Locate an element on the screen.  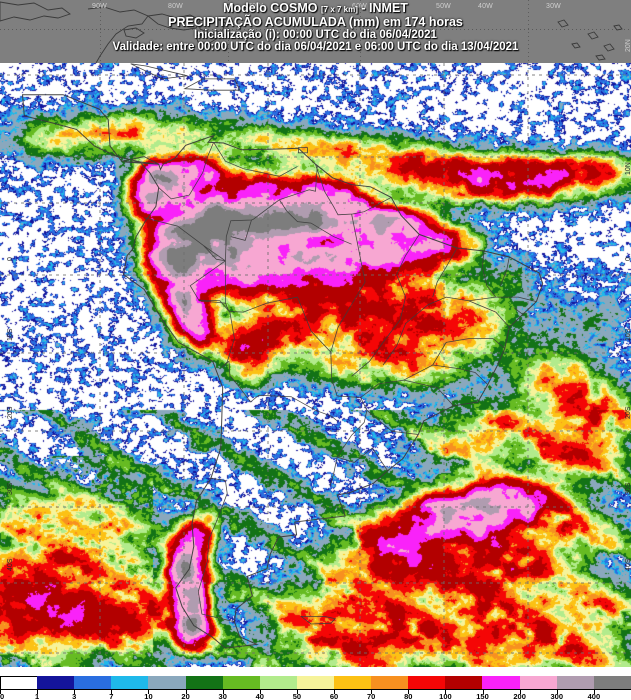
header-gridline-30w is located at coordinates (315, 31).